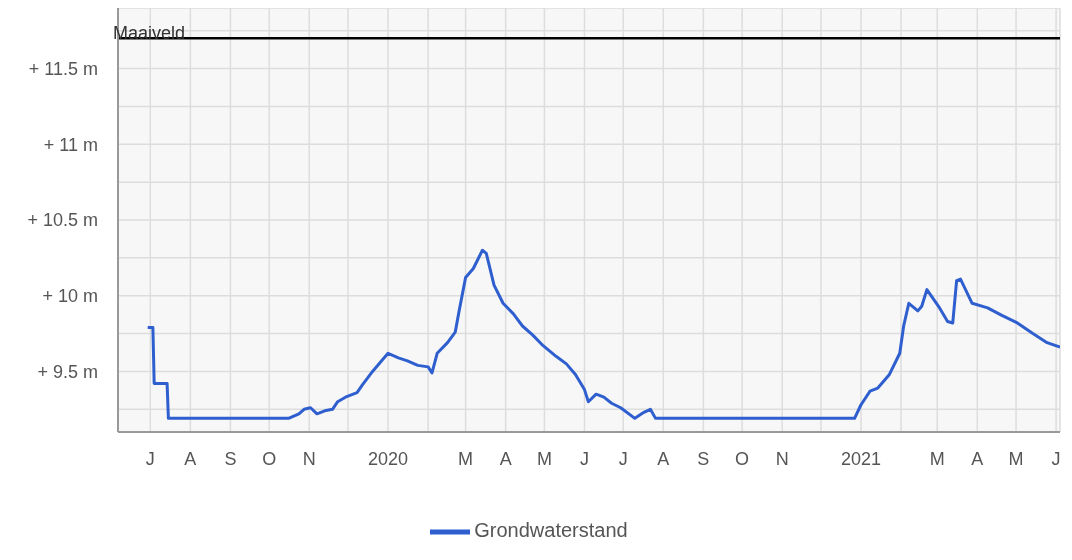 The image size is (1072, 560). I want to click on x-tick-label: 2021, so click(861, 458).